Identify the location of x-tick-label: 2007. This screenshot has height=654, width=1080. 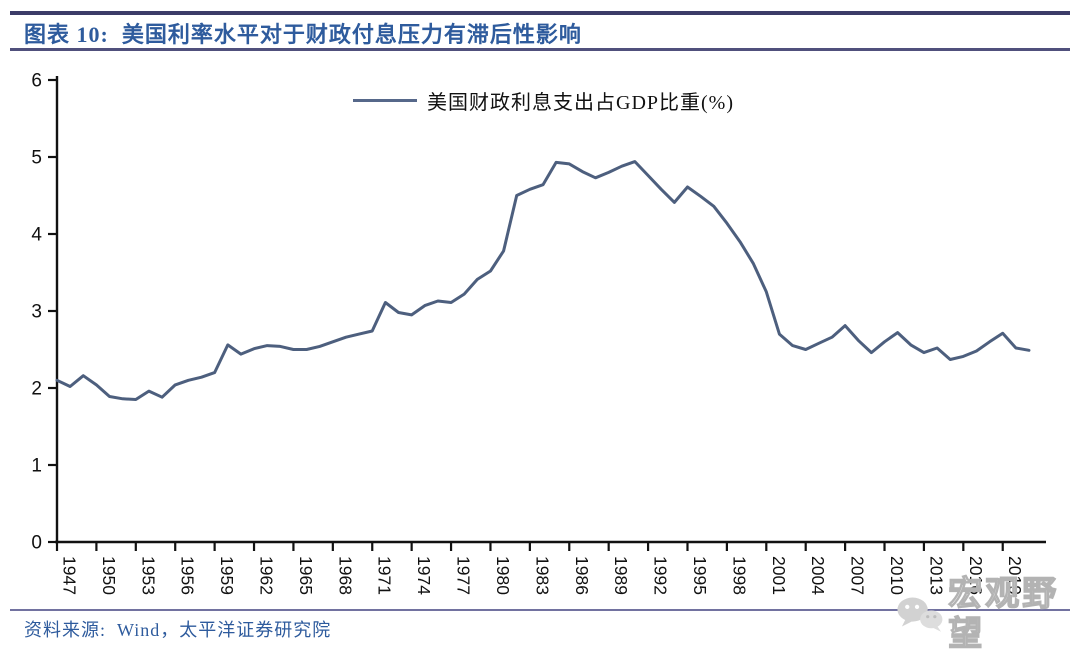
(858, 575).